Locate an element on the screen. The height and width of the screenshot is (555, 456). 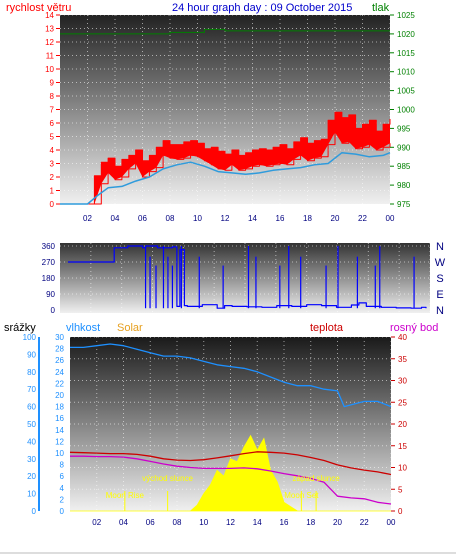
x-tick-label: 04 is located at coordinates (123, 522).